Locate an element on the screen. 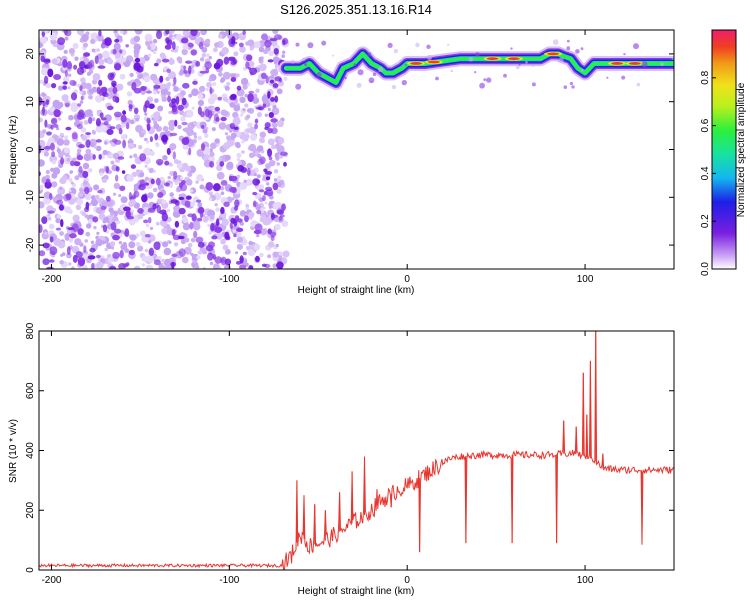  spectrogram-y-tick-label: 10 is located at coordinates (30, 102).